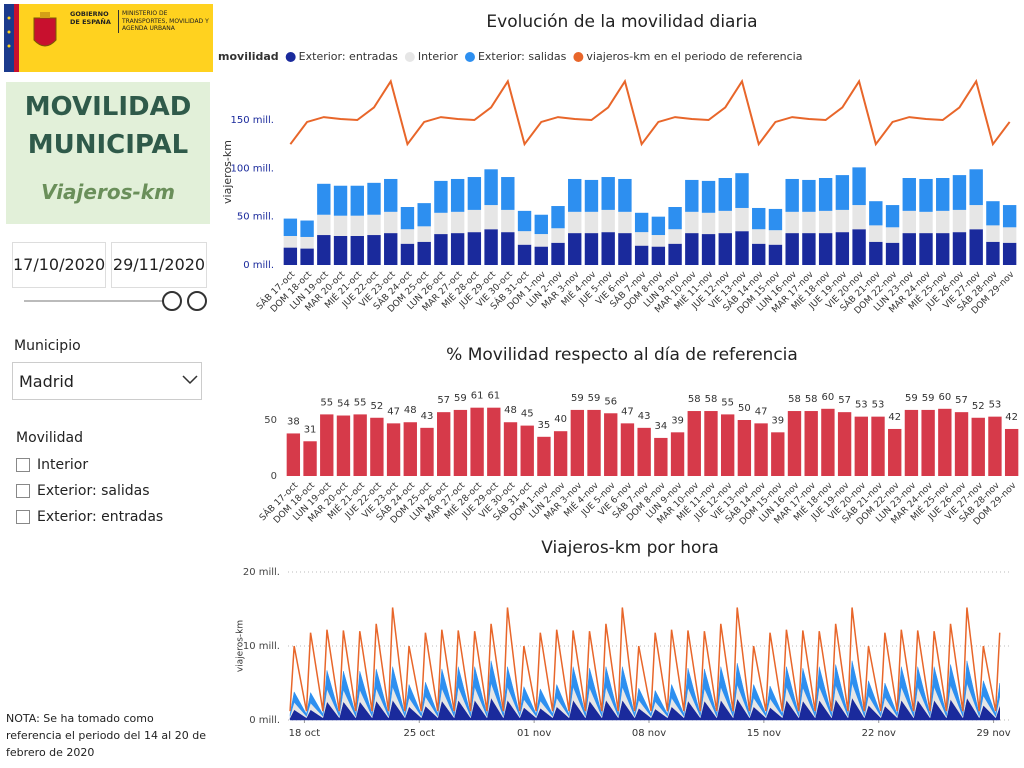 The image size is (1024, 768). What do you see at coordinates (107, 381) in the screenshot?
I see `municipio-dropdown: Madrid` at bounding box center [107, 381].